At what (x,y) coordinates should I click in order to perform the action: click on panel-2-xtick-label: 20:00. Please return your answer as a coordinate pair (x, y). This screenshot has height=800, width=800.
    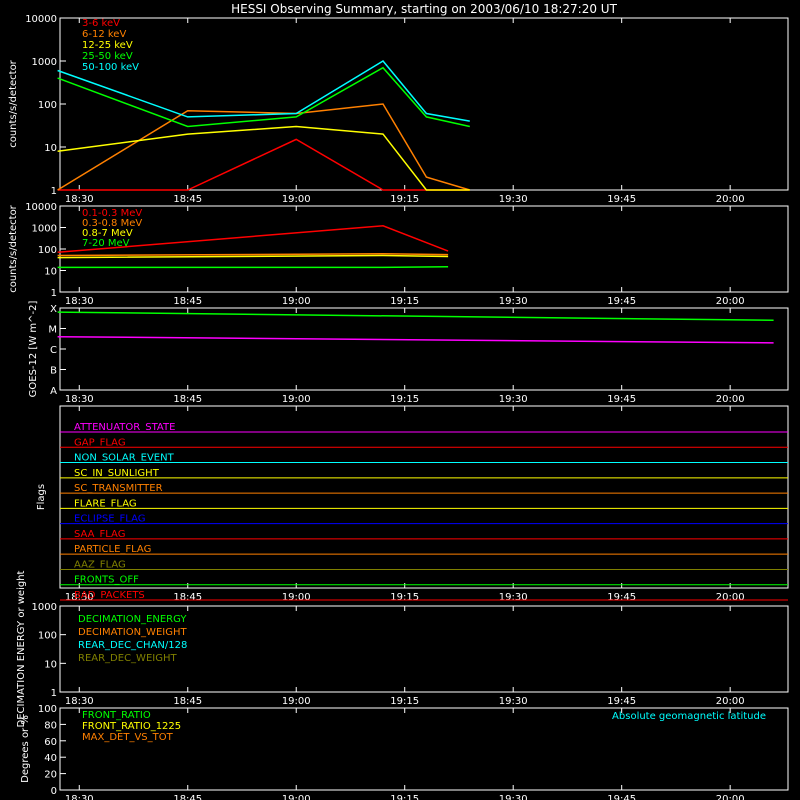
    Looking at the image, I should click on (730, 301).